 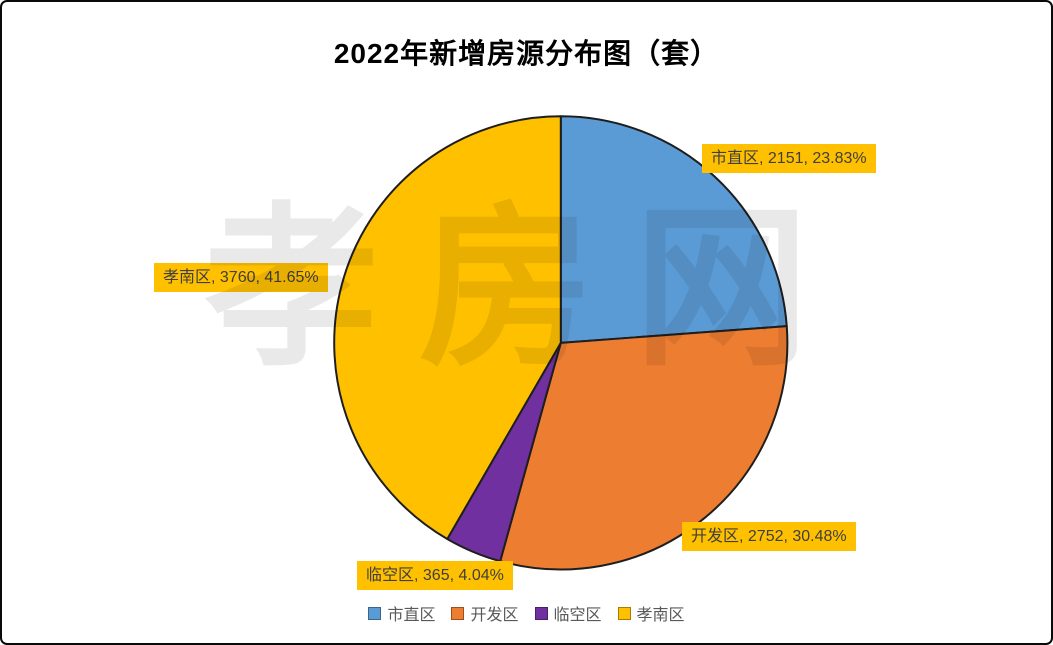 I want to click on legend-item-kaifaqu: 开发区, so click(x=485, y=613).